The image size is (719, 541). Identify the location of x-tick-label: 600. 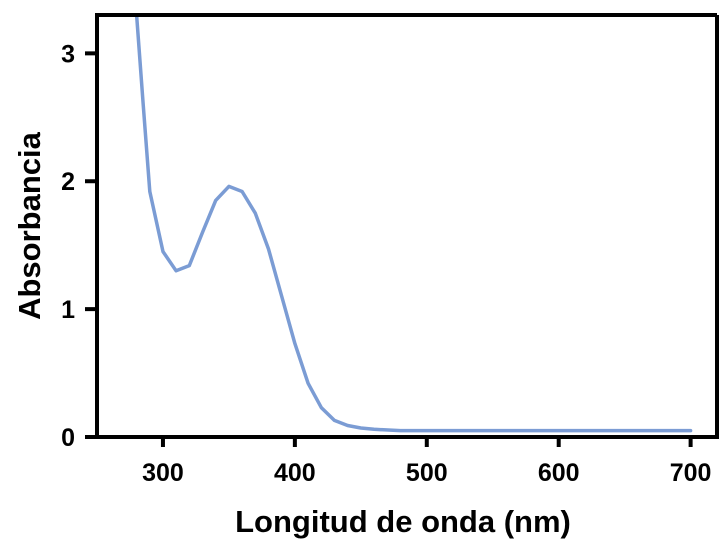
(559, 473).